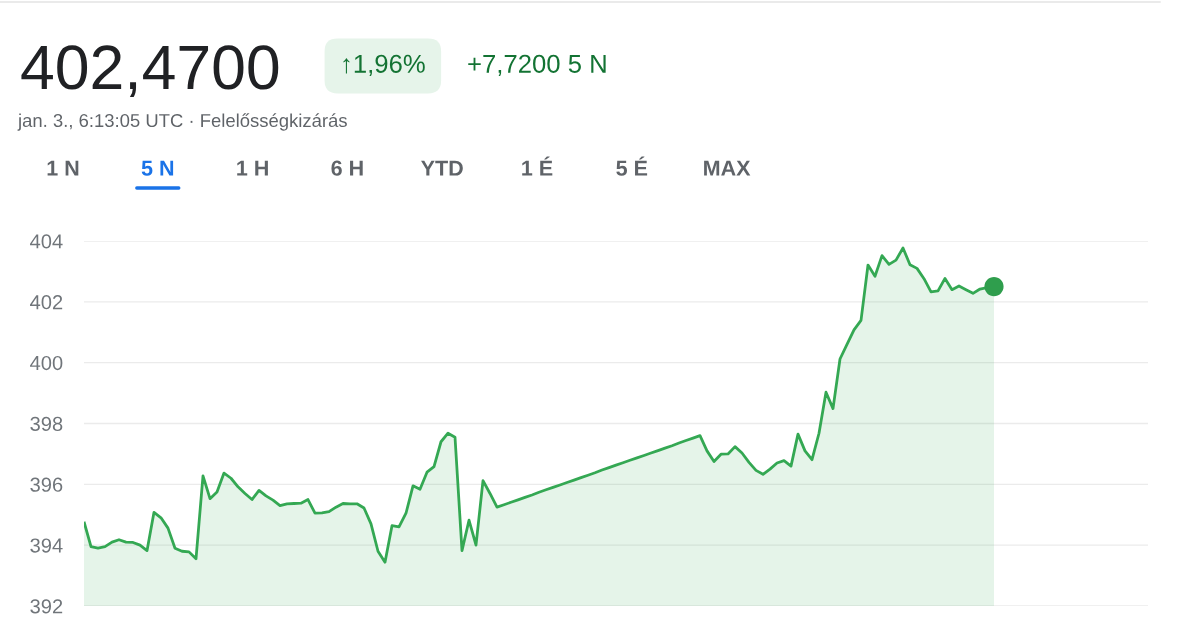 This screenshot has width=1200, height=630. Describe the element at coordinates (632, 166) in the screenshot. I see `text: 5 É` at that location.